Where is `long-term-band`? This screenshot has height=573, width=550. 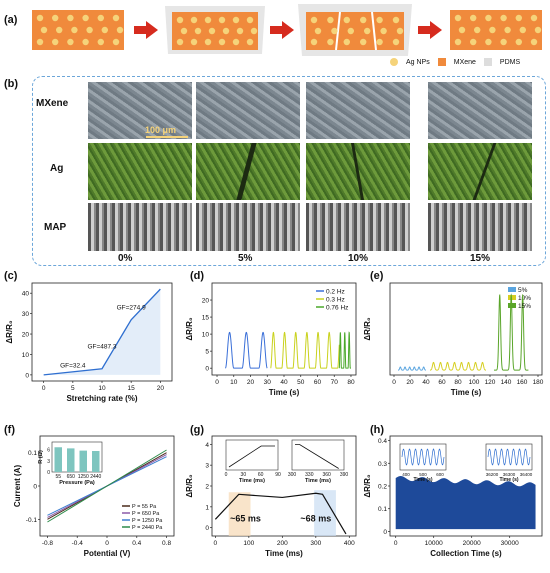 long-term-band is located at coordinates (465, 503).